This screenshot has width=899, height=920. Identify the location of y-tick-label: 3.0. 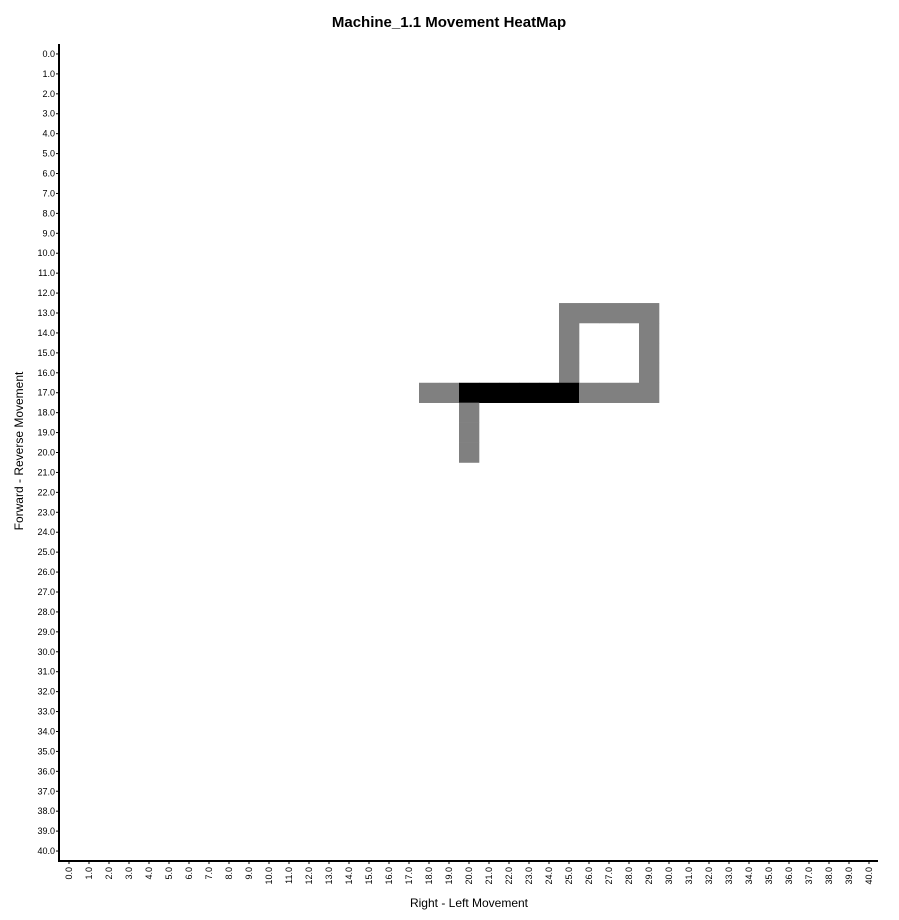
(48, 114).